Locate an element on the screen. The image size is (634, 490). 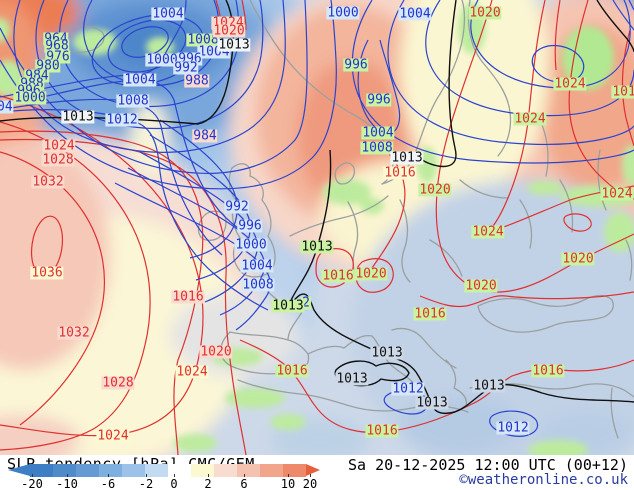
scale-tick-label: -2 is located at coordinates (146, 483).